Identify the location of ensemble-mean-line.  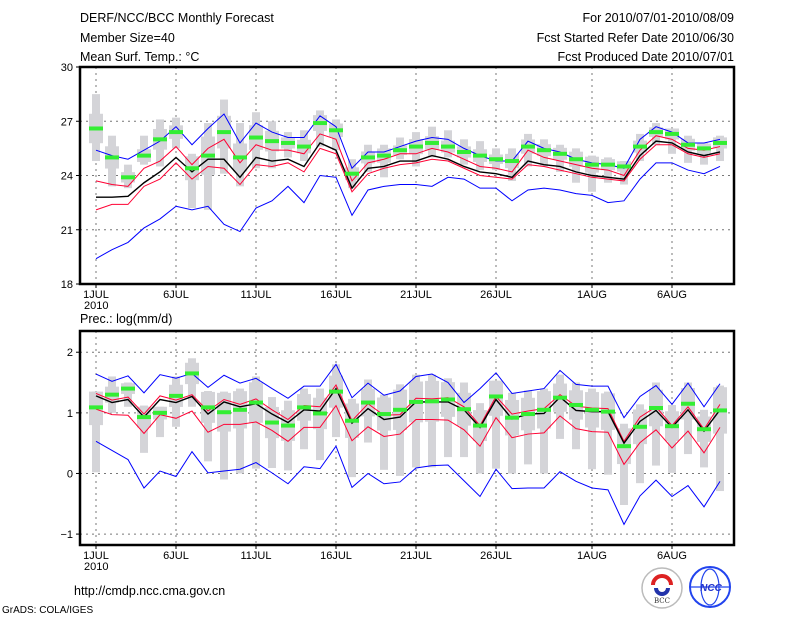
(408, 416).